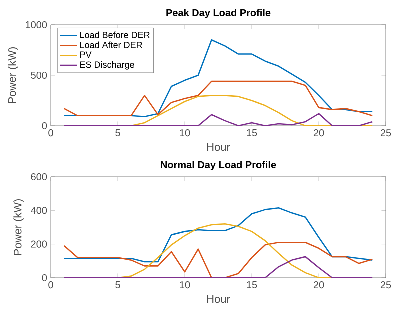 The image size is (406, 320). Describe the element at coordinates (86, 55) in the screenshot. I see `legend-label: PV` at that location.